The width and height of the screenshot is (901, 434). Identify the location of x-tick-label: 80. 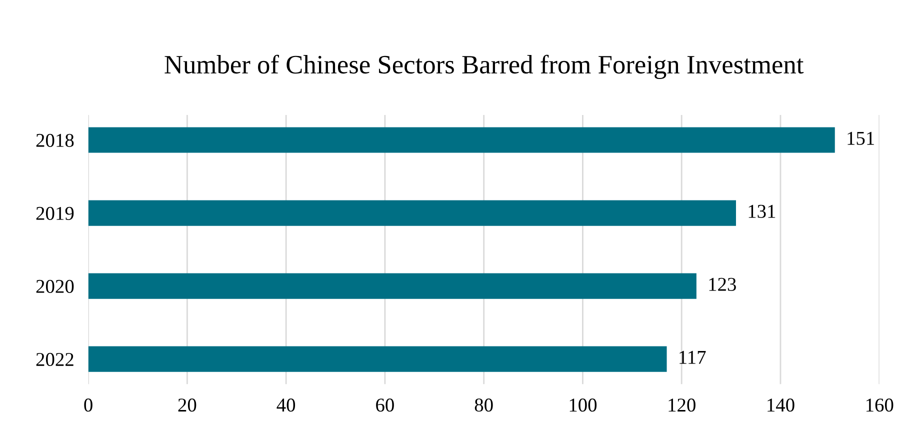
(483, 405).